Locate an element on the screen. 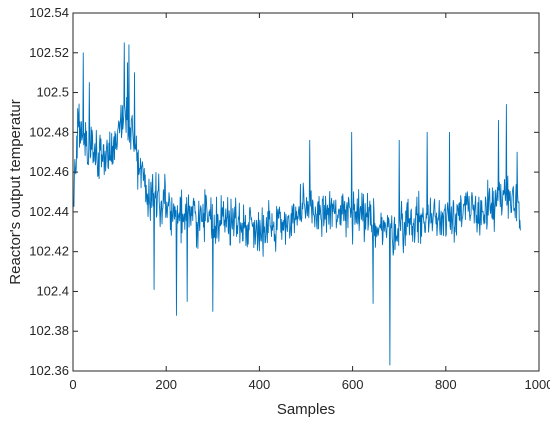 Image resolution: width=550 pixels, height=421 pixels. x-tick-label: 1000 is located at coordinates (537, 384).